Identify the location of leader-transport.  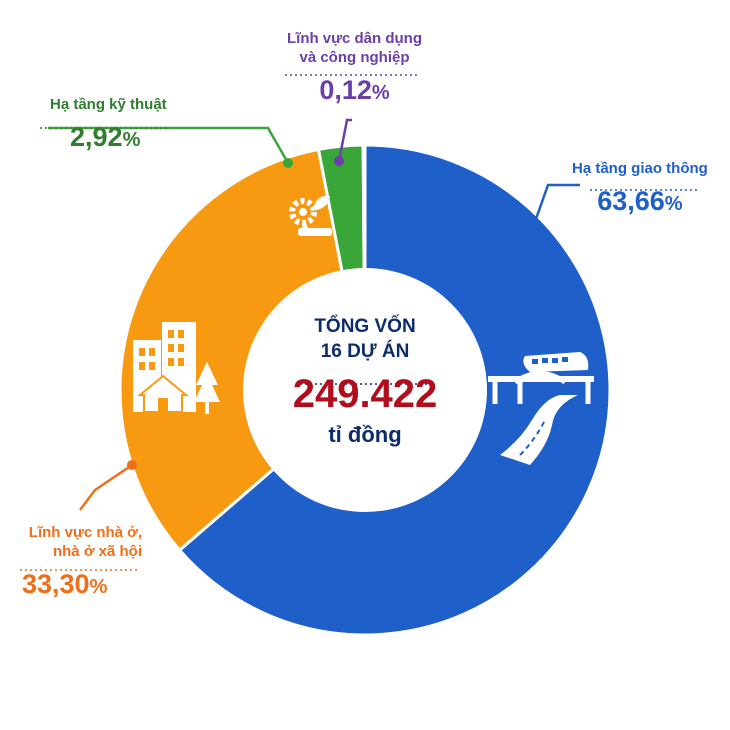
(554, 208).